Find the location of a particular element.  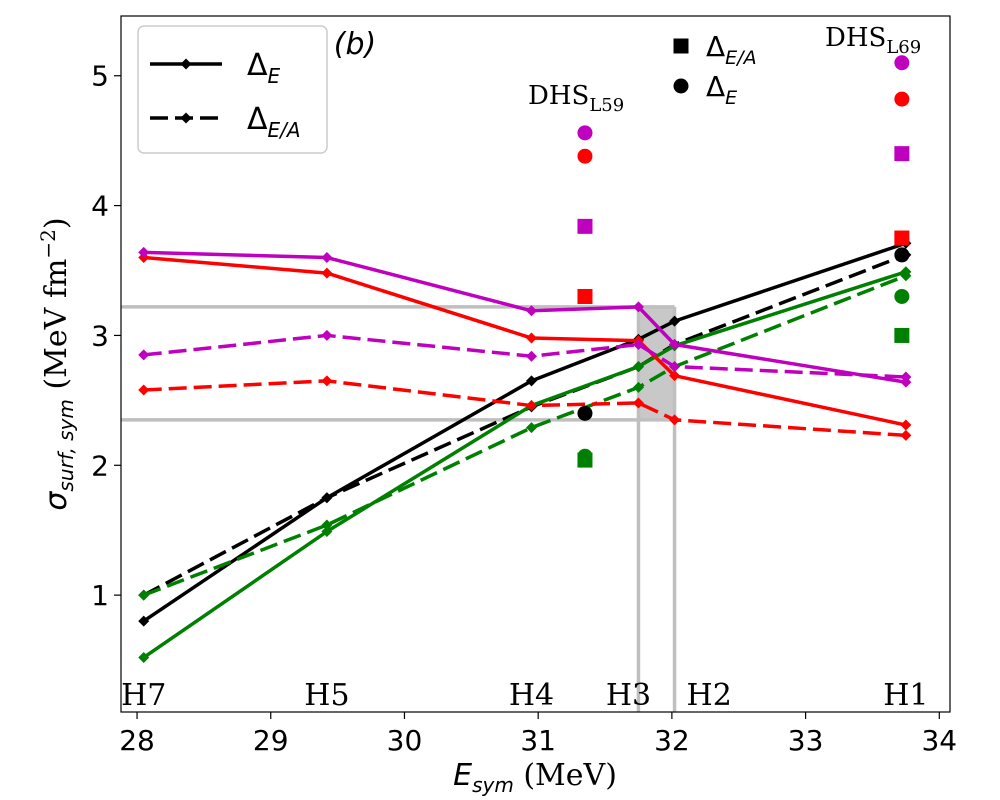

legend-markers: ΔE/AΔE is located at coordinates (715, 69).